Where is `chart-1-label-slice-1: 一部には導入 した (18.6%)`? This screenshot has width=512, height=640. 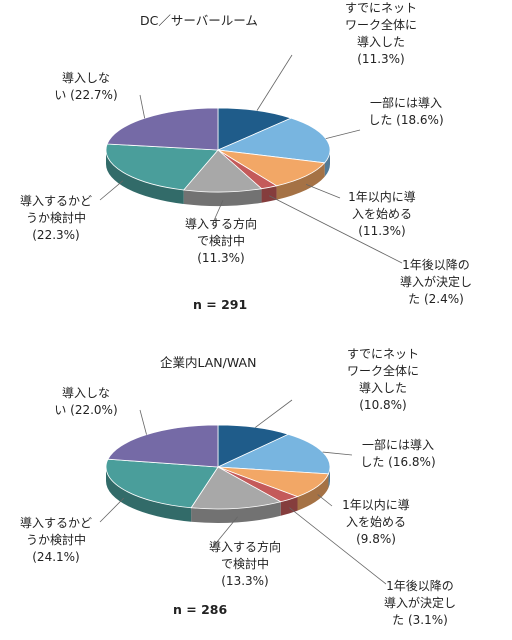
chart-1-label-slice-1: 一部には導入 した (18.6%) is located at coordinates (406, 111).